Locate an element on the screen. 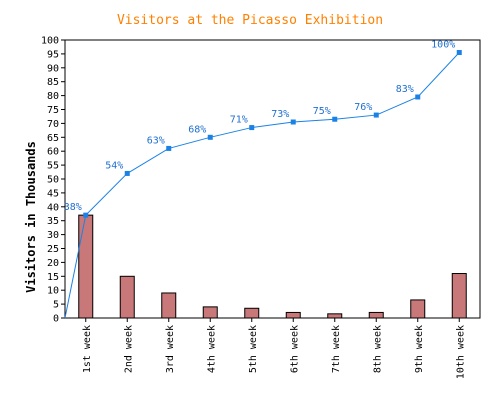 The image size is (500, 405). x-tick-label: 10th week is located at coordinates (460, 352).